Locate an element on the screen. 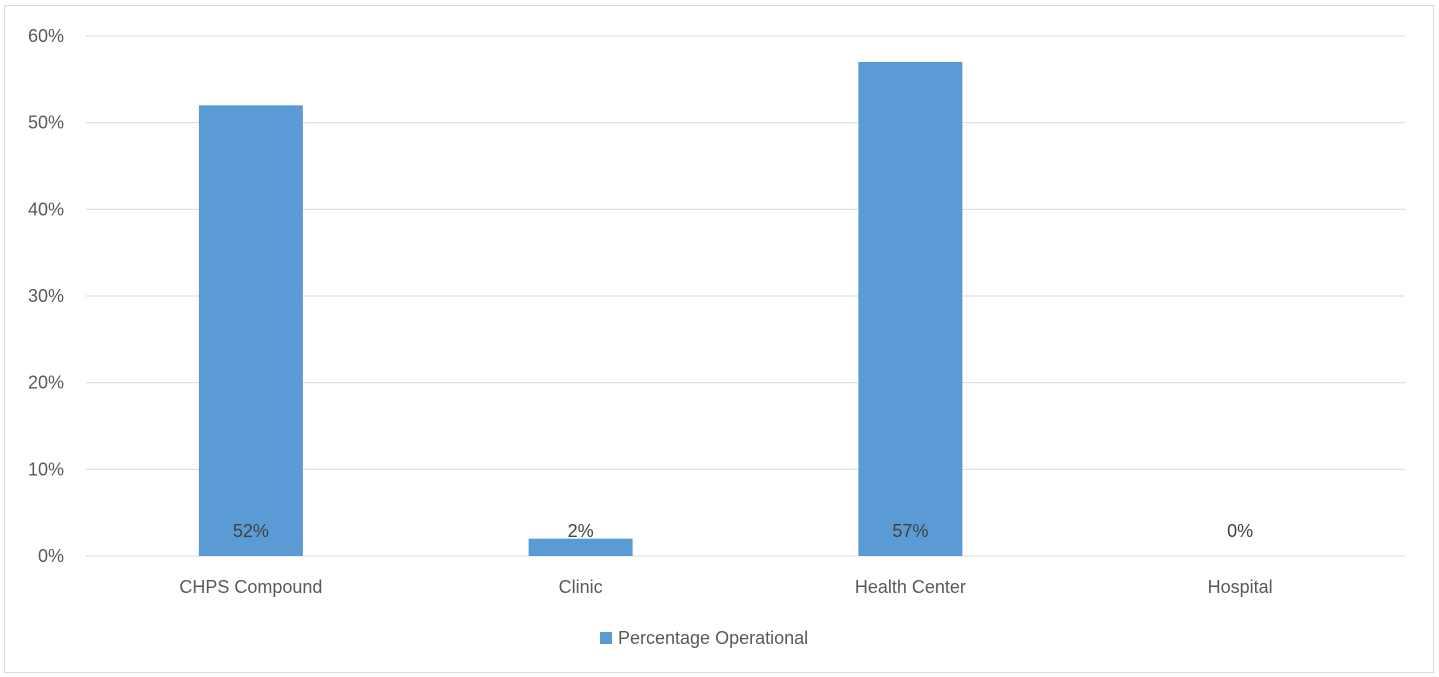  y-tick-label: 40% is located at coordinates (46, 209).